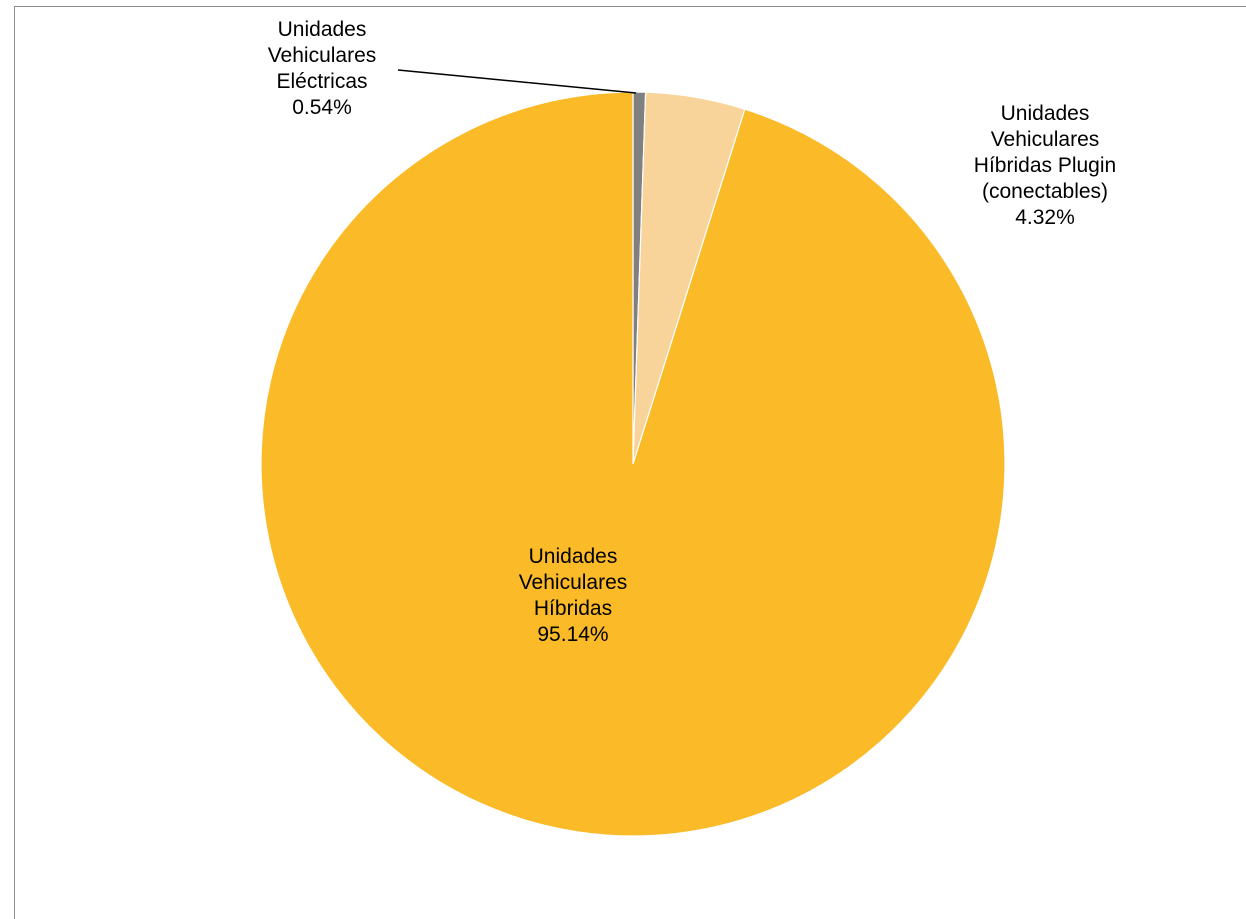 The image size is (1246, 919). What do you see at coordinates (573, 595) in the screenshot?
I see `data-label-3: Unidades Vehiculares Híbridas 95.14%` at bounding box center [573, 595].